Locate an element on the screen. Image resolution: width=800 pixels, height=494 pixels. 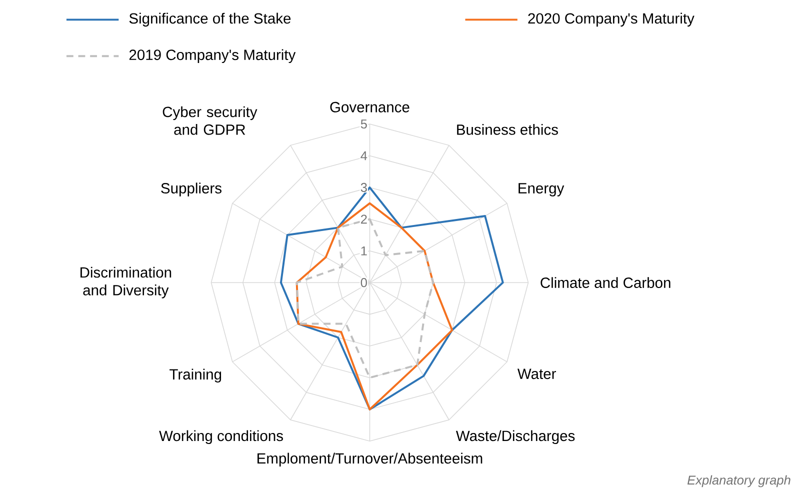
spoke-label: Discrimination and Diversity is located at coordinates (126, 282).